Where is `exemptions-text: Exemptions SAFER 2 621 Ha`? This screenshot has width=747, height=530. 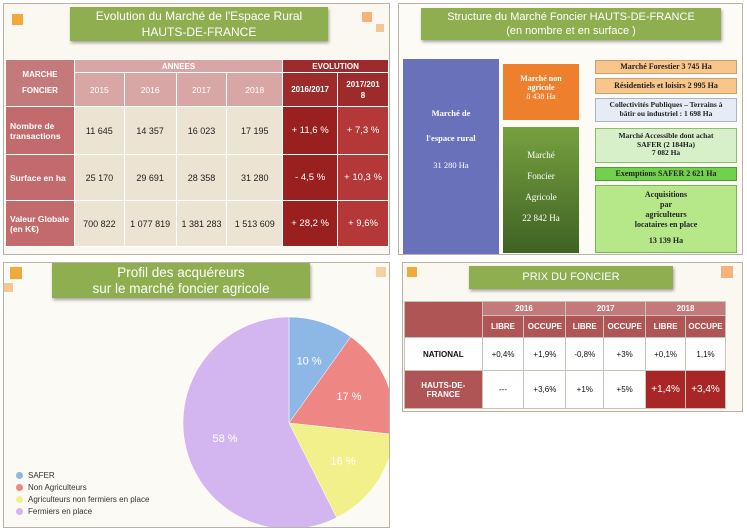 exemptions-text: Exemptions SAFER 2 621 Ha is located at coordinates (666, 173).